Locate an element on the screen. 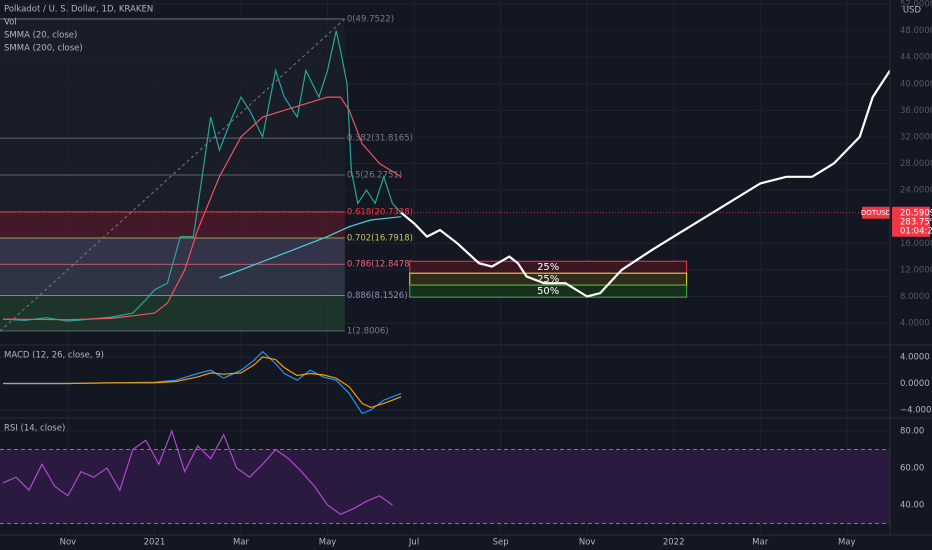  box-label: 50% is located at coordinates (548, 291).